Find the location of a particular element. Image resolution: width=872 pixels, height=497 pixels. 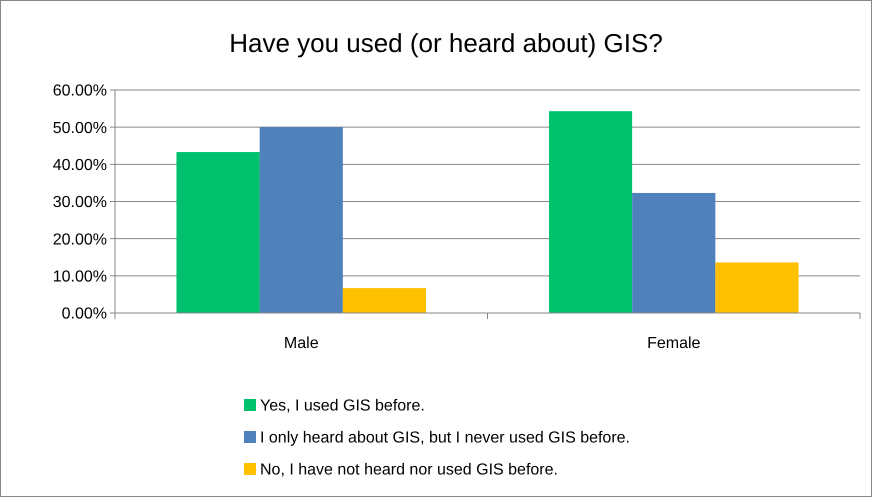

y-tick-label: 50.00% is located at coordinates (79, 128).